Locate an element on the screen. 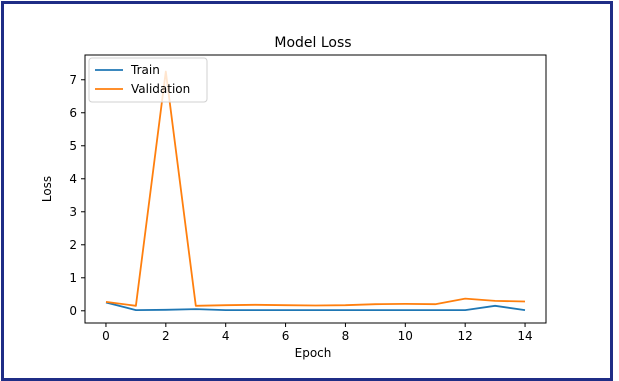 The image size is (619, 381). x-tick-label: 6 is located at coordinates (286, 336).